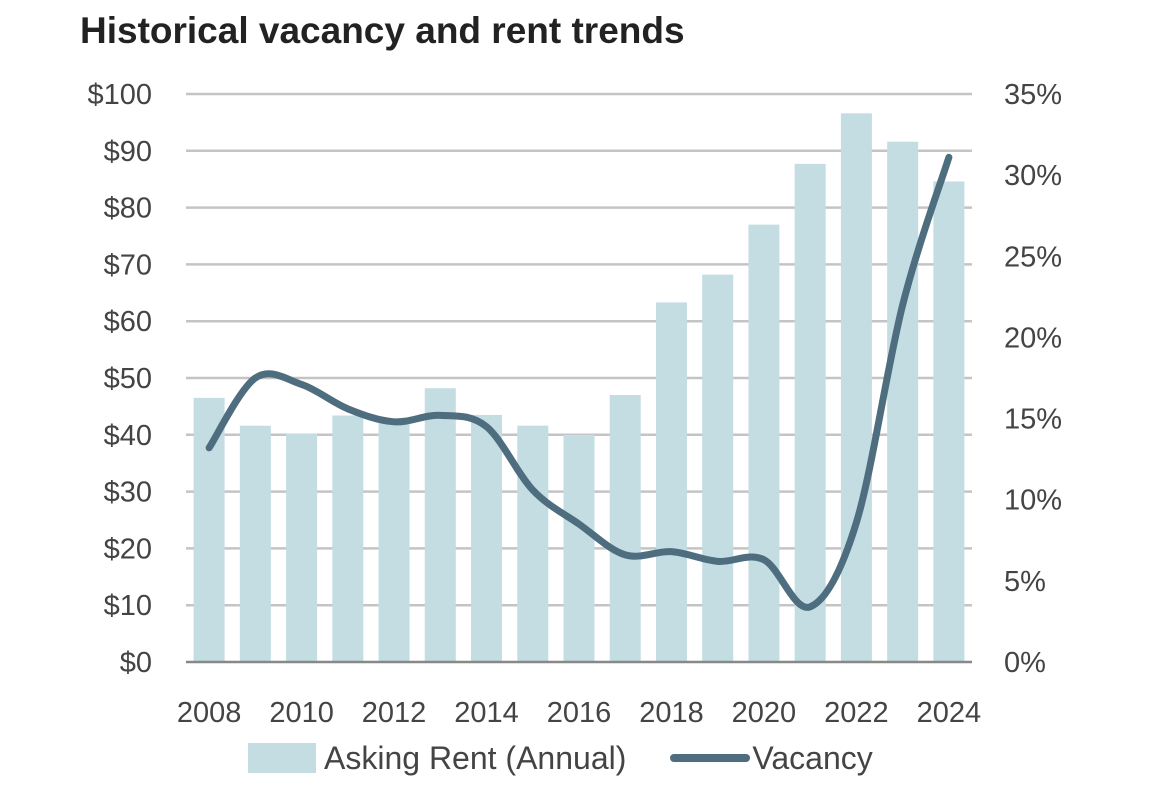 Image resolution: width=1168 pixels, height=796 pixels. I want to click on legend-item-vacancy: Vacancy, so click(749, 758).